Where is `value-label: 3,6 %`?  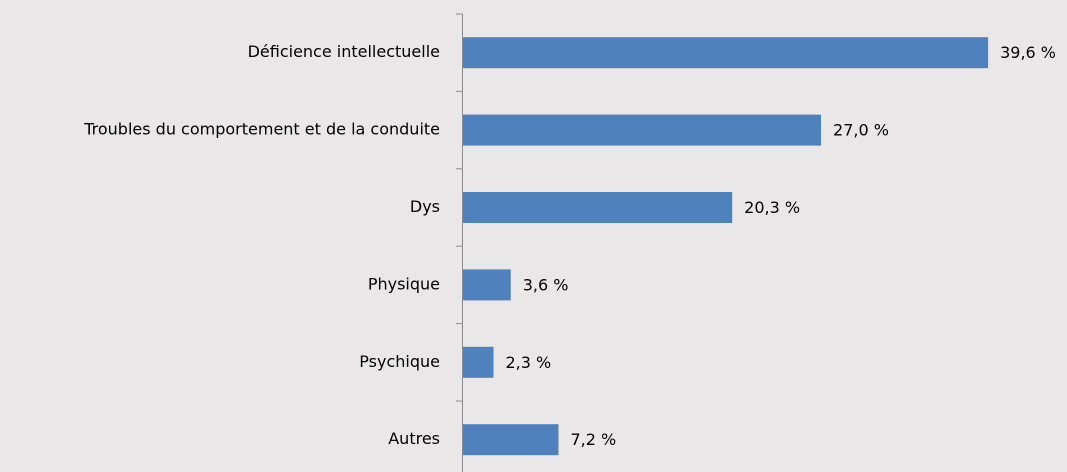 value-label: 3,6 % is located at coordinates (546, 284).